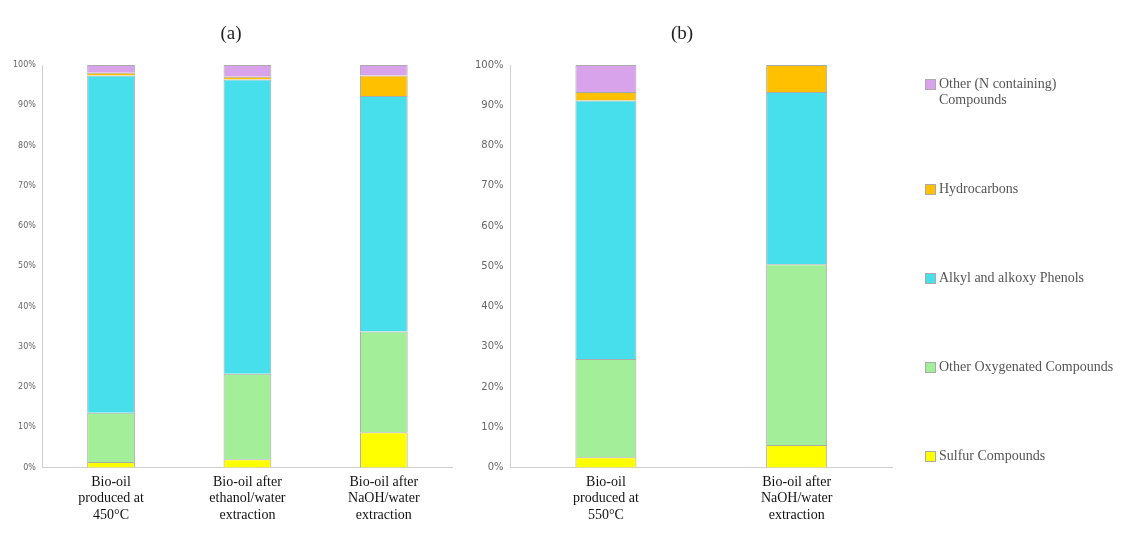  Describe the element at coordinates (992, 455) in the screenshot. I see `legend-label: Sulfur Compounds` at that location.